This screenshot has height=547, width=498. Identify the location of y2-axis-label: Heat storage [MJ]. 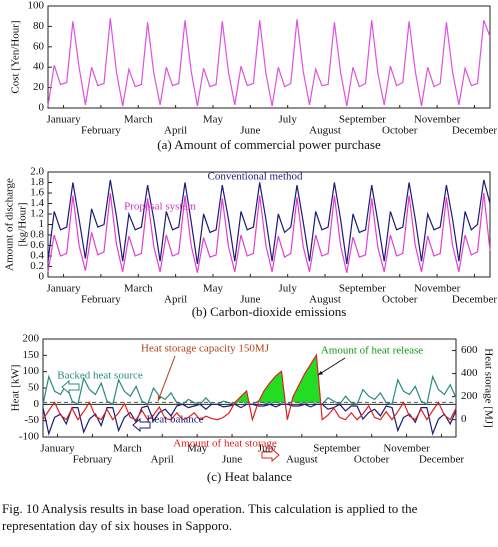
(488, 387).